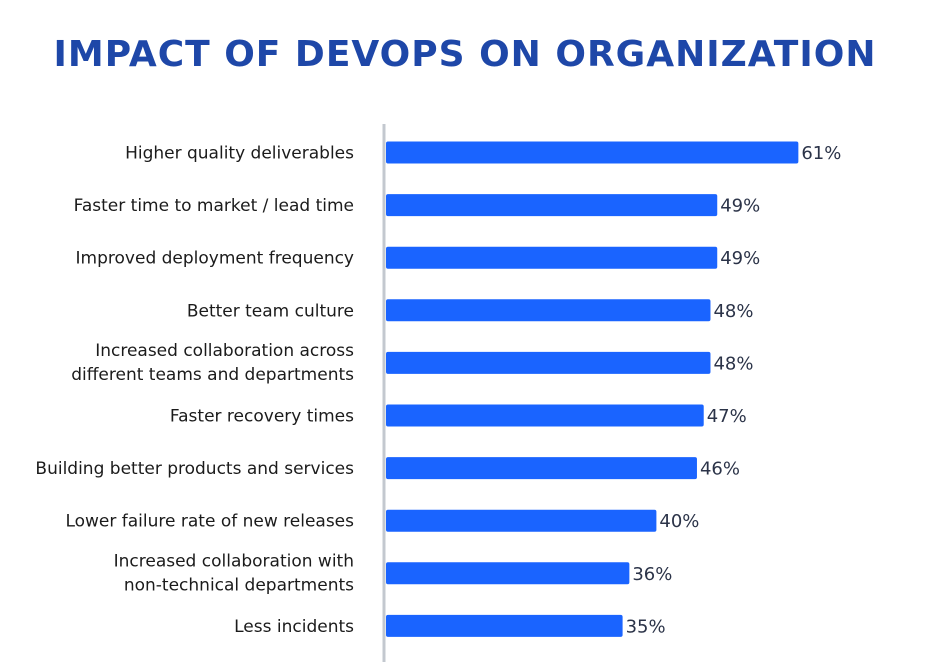  I want to click on category-label: non-technical departments, so click(239, 585).